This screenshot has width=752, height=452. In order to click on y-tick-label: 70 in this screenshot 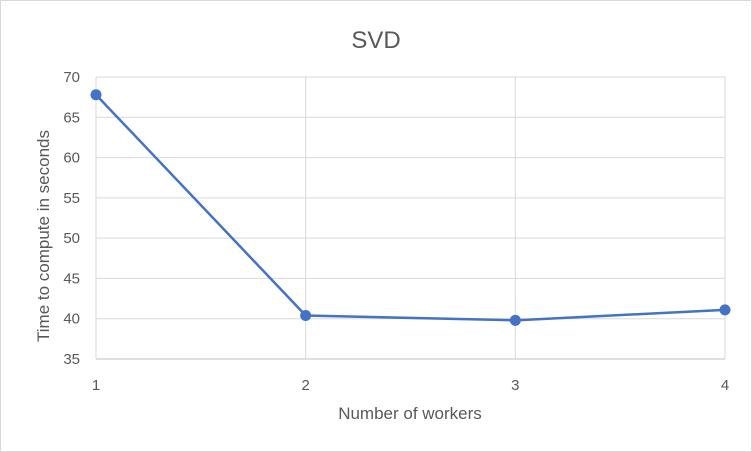, I will do `click(71, 77)`.